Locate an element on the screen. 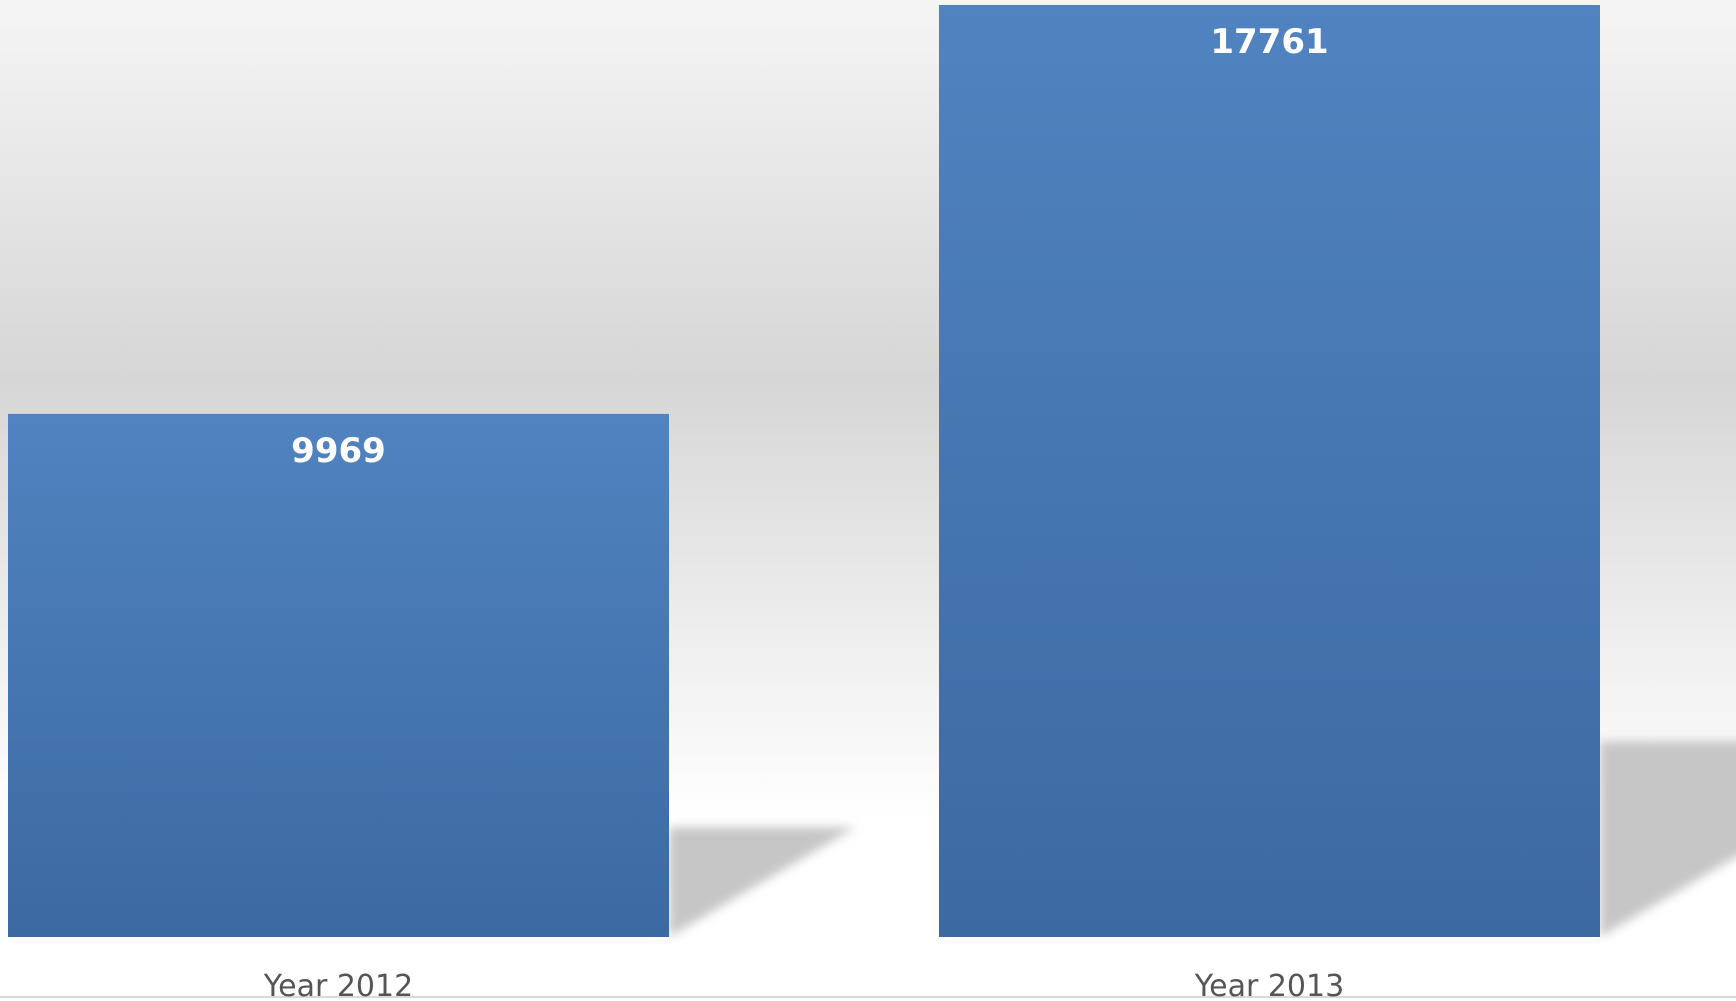 This screenshot has height=1001, width=1736. category-label-2: Year 2013 is located at coordinates (1269, 985).